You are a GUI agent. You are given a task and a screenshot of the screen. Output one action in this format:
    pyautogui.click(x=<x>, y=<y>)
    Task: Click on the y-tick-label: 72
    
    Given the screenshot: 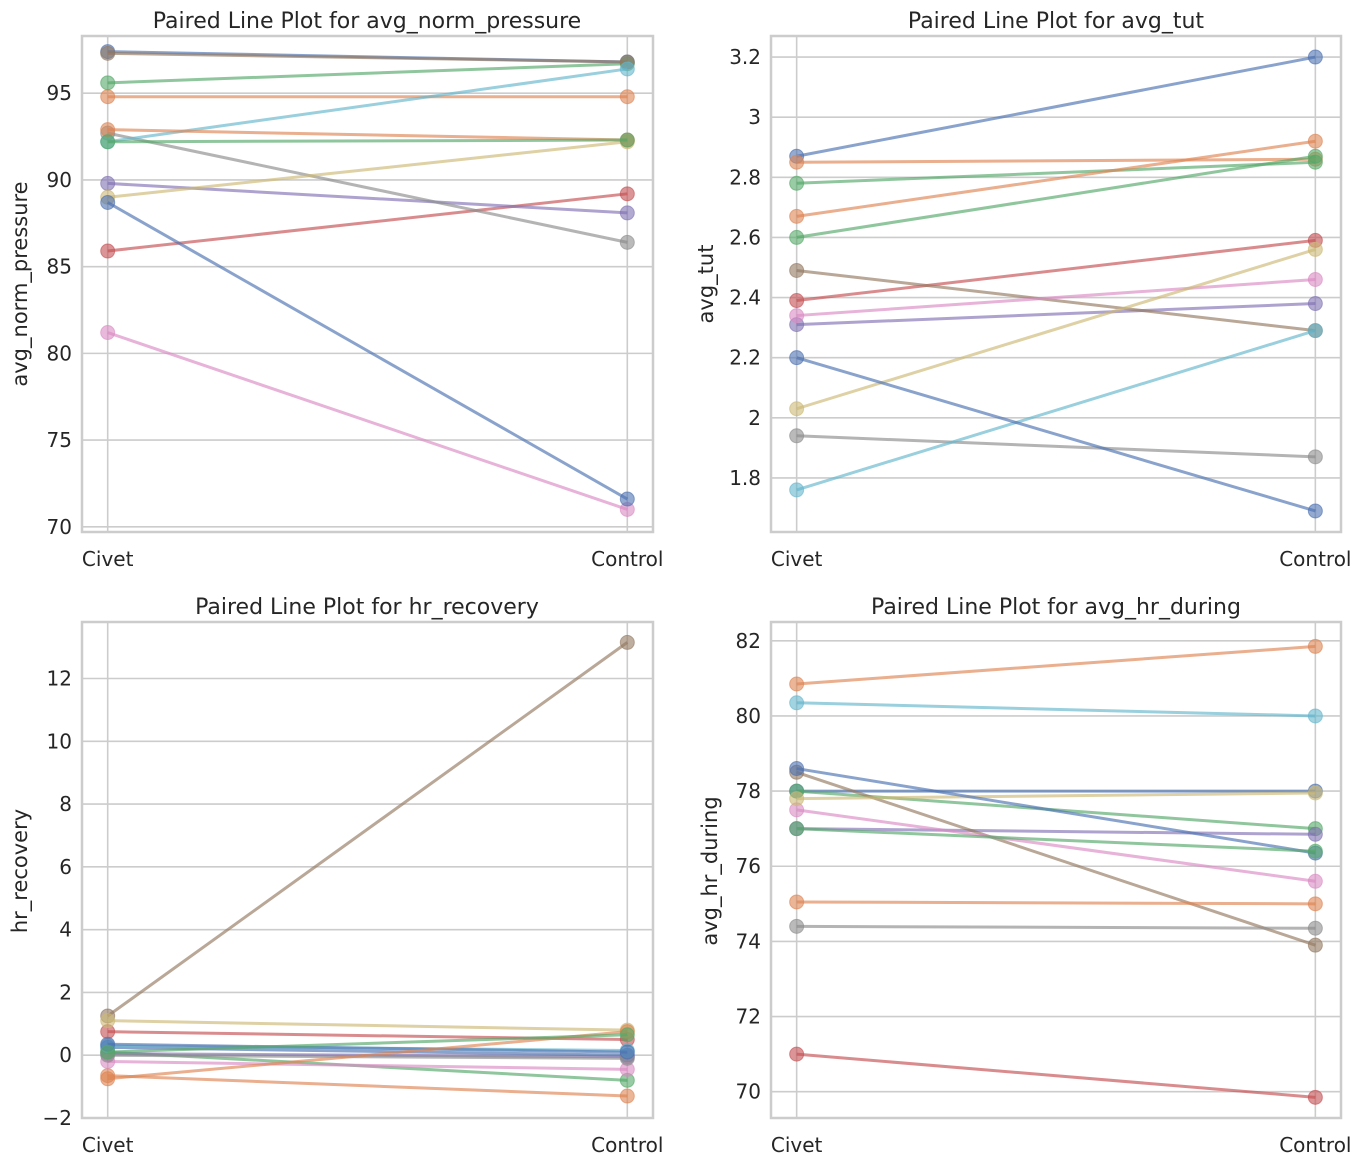 What is the action you would take?
    pyautogui.click(x=748, y=1017)
    